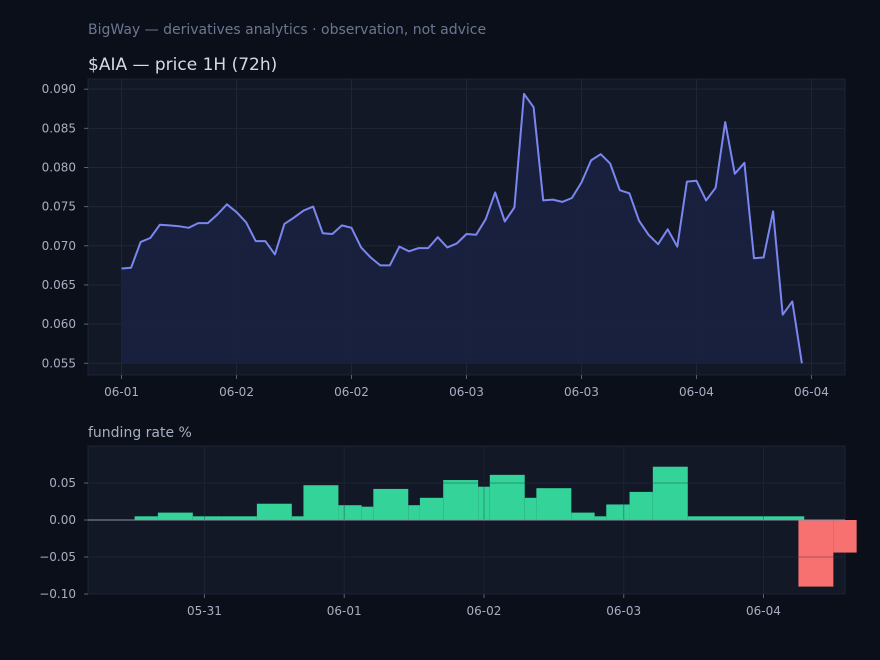  Describe the element at coordinates (59, 363) in the screenshot. I see `price-ytick-label: 0.055` at that location.